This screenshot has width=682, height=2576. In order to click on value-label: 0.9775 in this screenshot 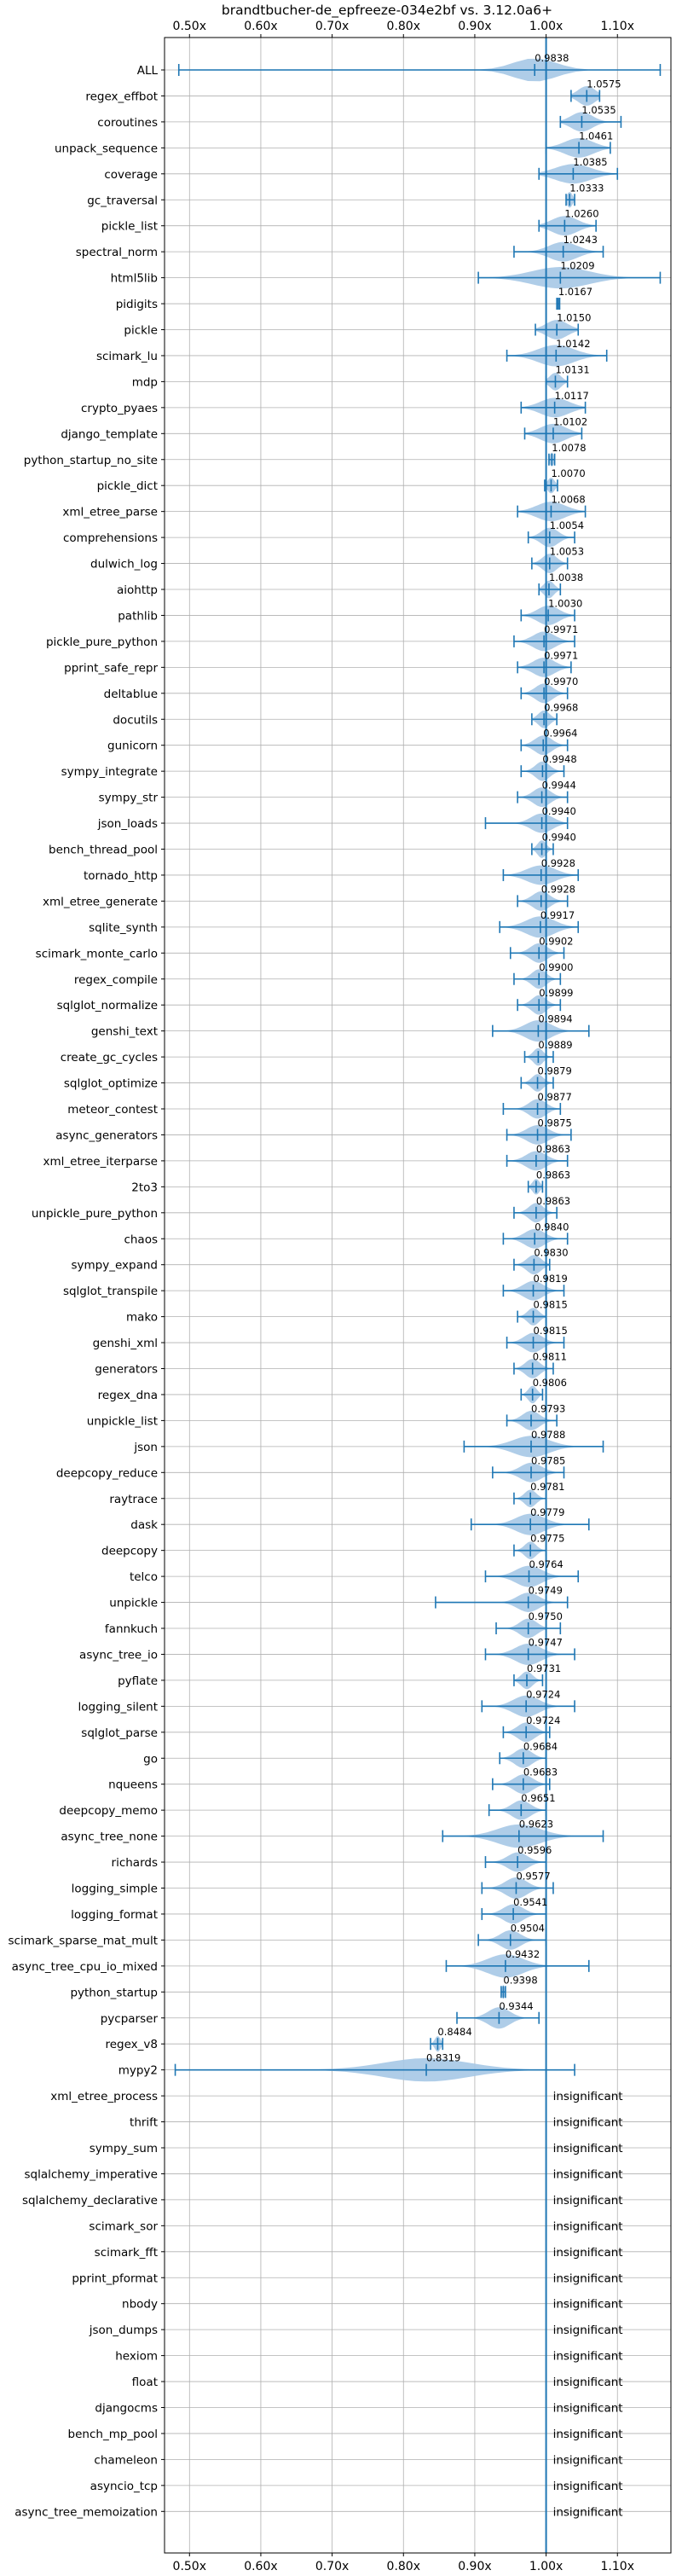, I will do `click(547, 1539)`.